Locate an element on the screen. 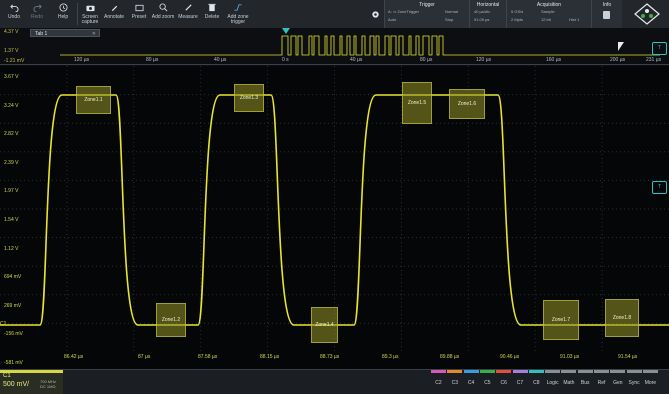  horizontal-panel: Horizontal 40 µs/div 91.09 µs is located at coordinates (487, 14).